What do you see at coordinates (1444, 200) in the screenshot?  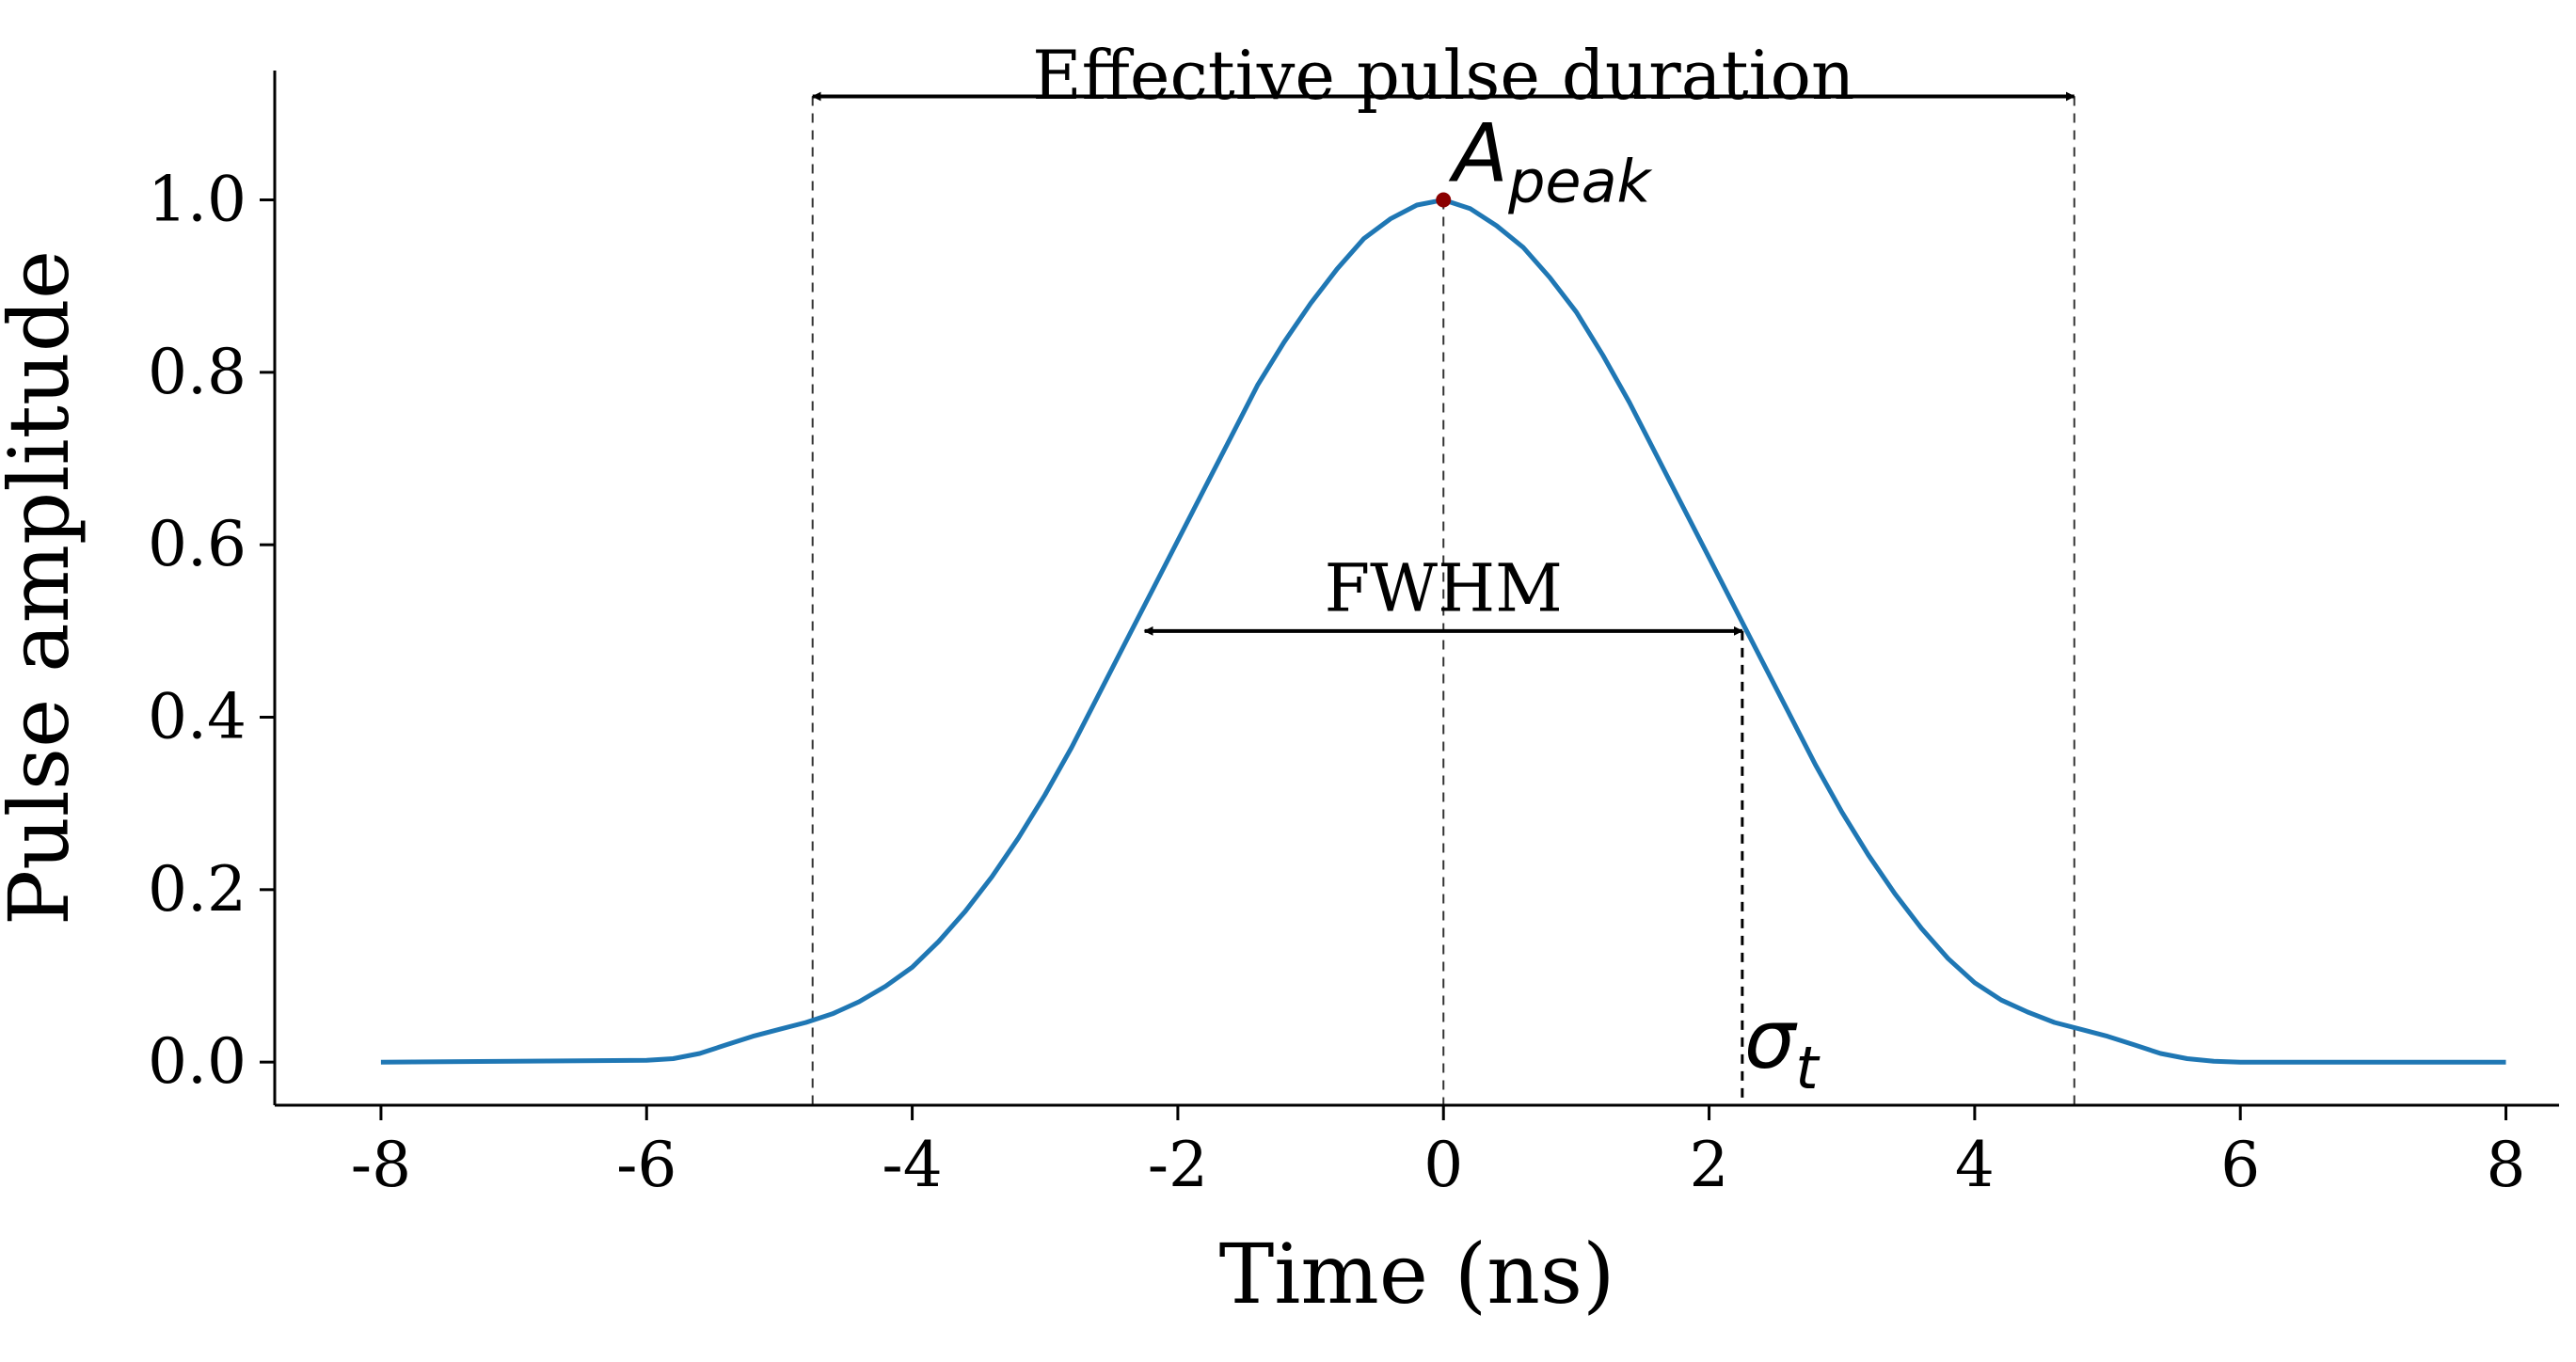 I see `peak-marker` at bounding box center [1444, 200].